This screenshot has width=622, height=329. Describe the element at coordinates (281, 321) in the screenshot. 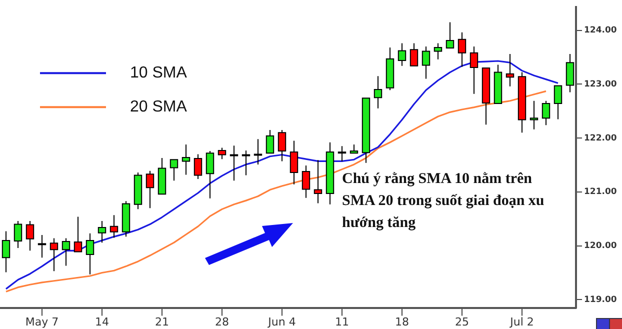

I see `x-tick-label: Jun 4` at that location.